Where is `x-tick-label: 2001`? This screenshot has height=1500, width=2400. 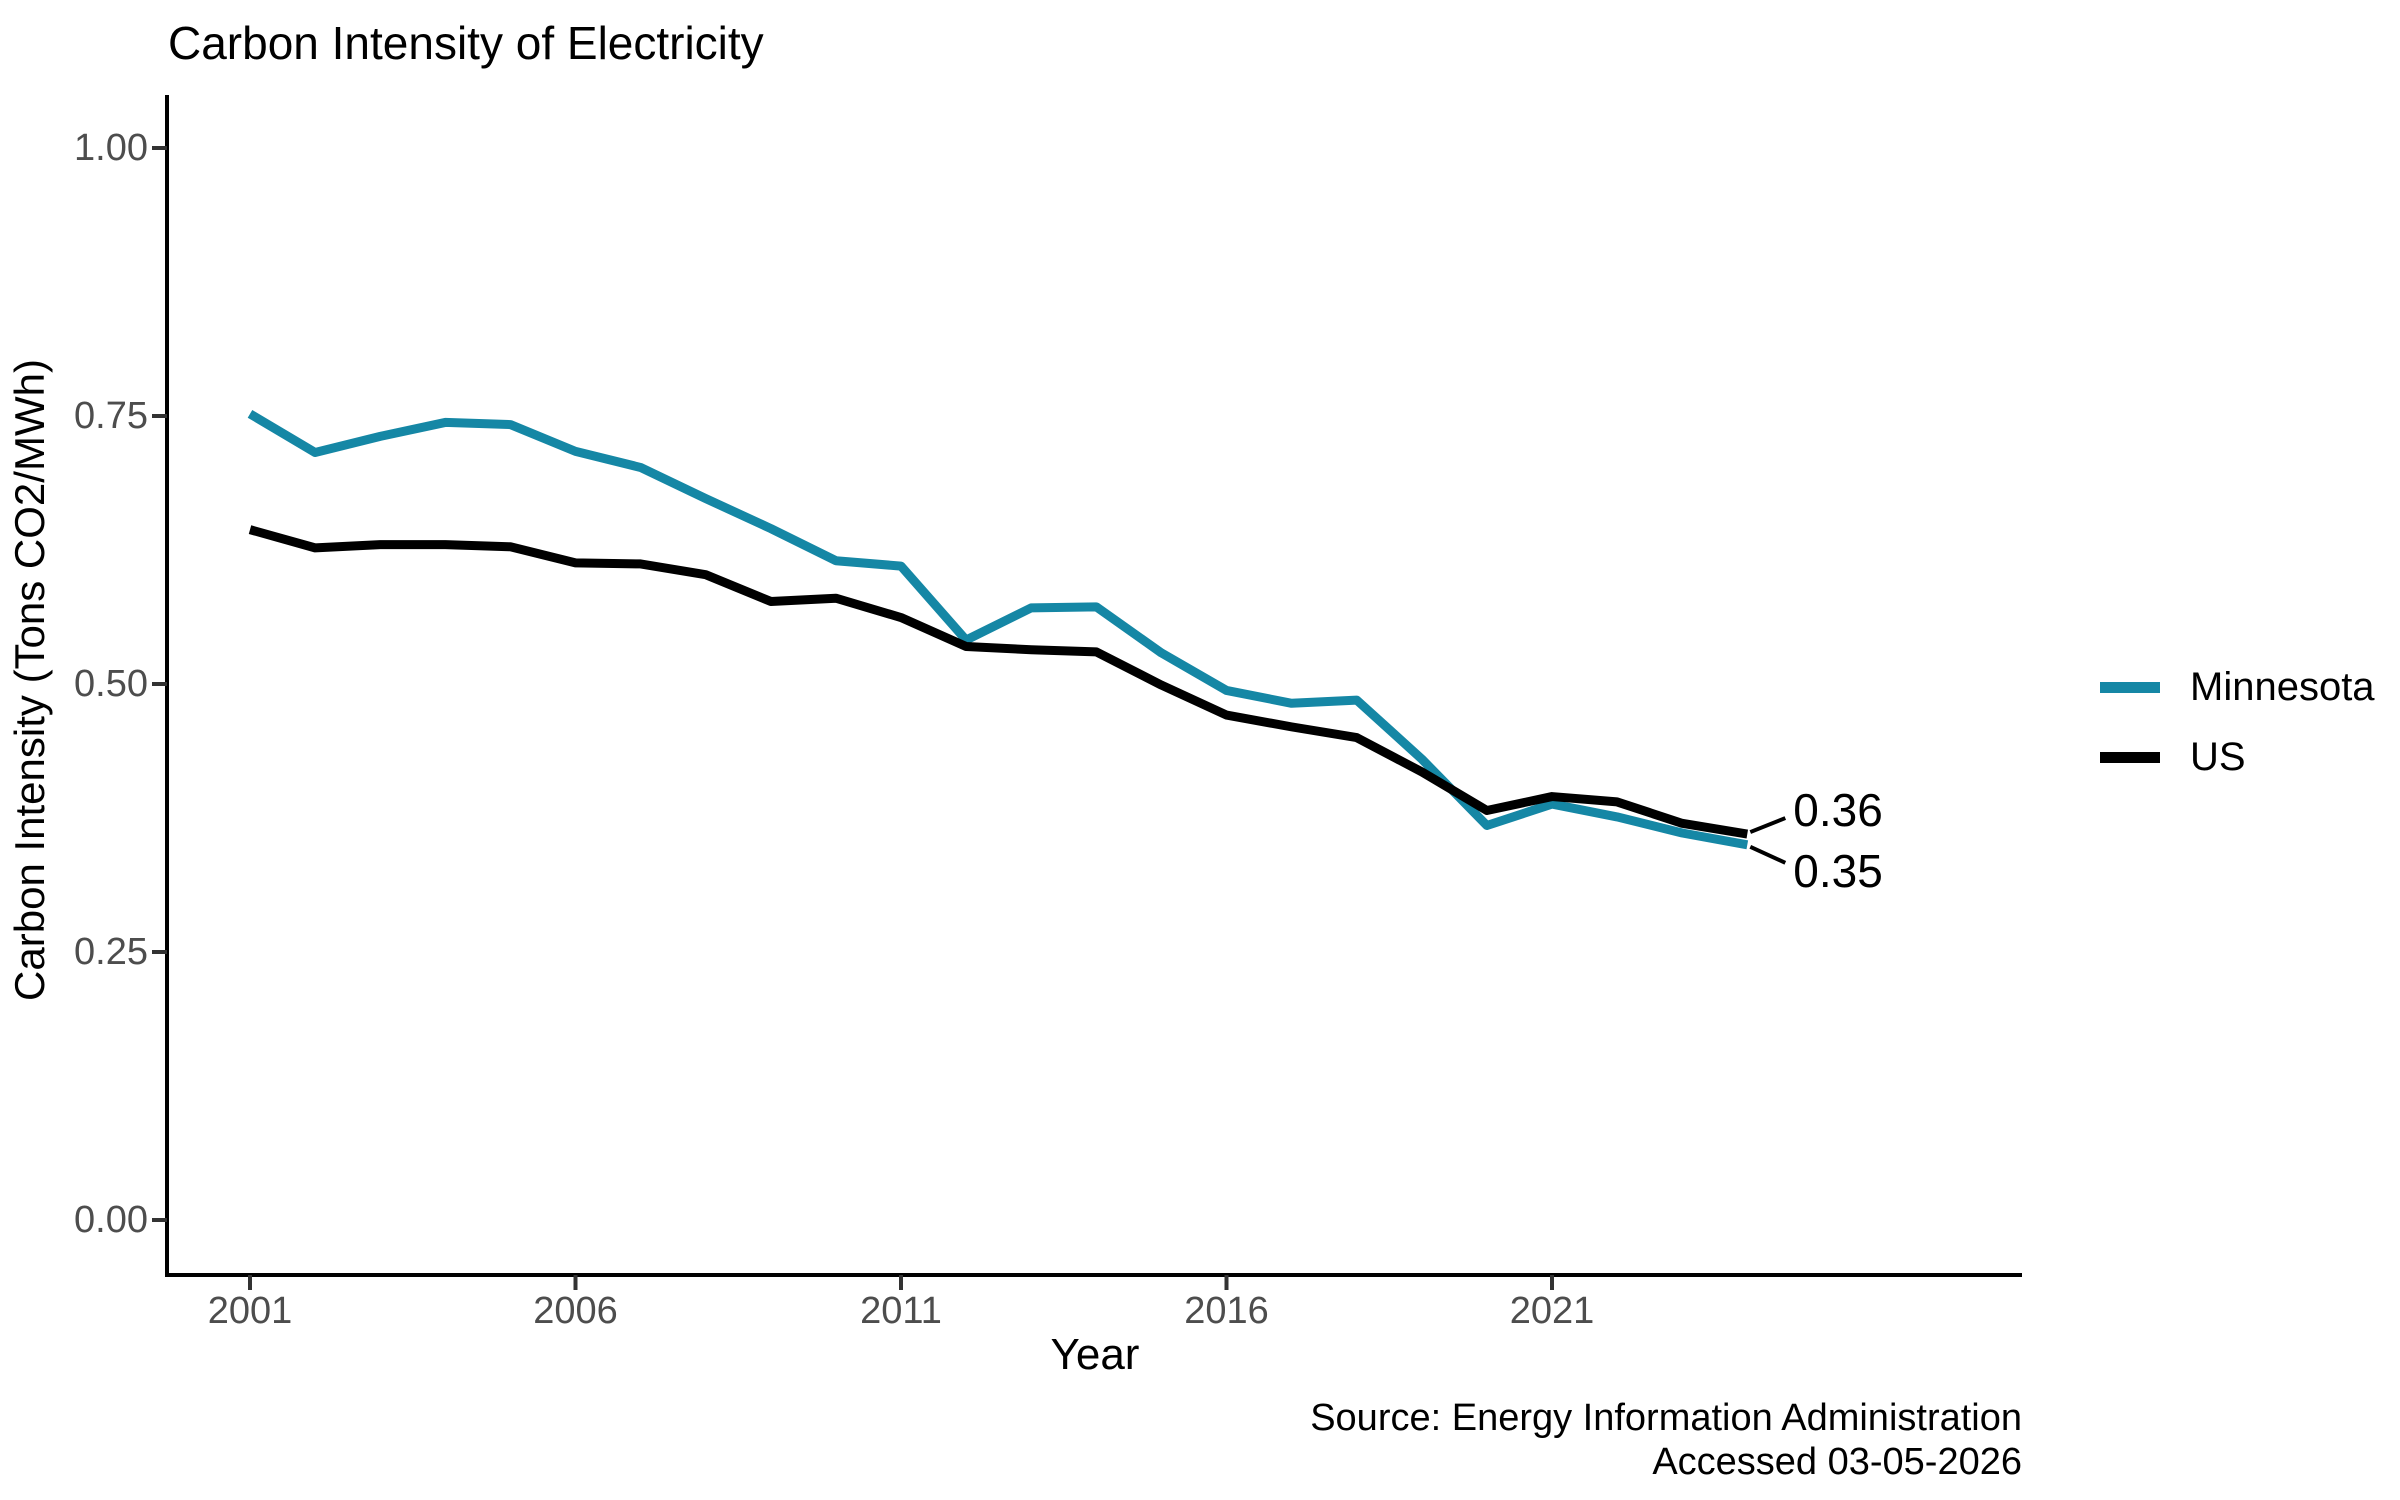 x-tick-label: 2001 is located at coordinates (250, 1311).